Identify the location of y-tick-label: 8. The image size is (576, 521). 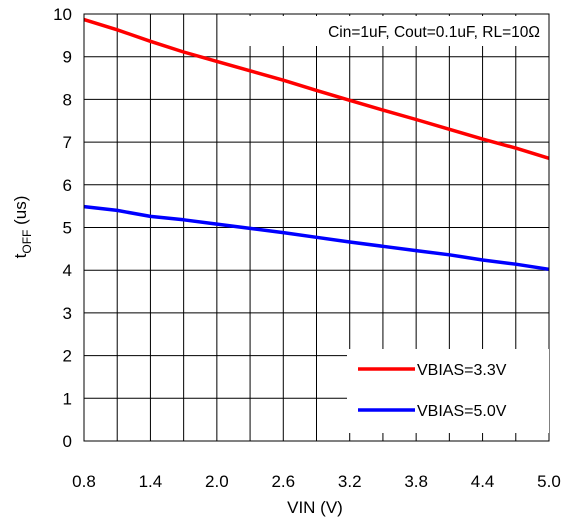
(67, 99).